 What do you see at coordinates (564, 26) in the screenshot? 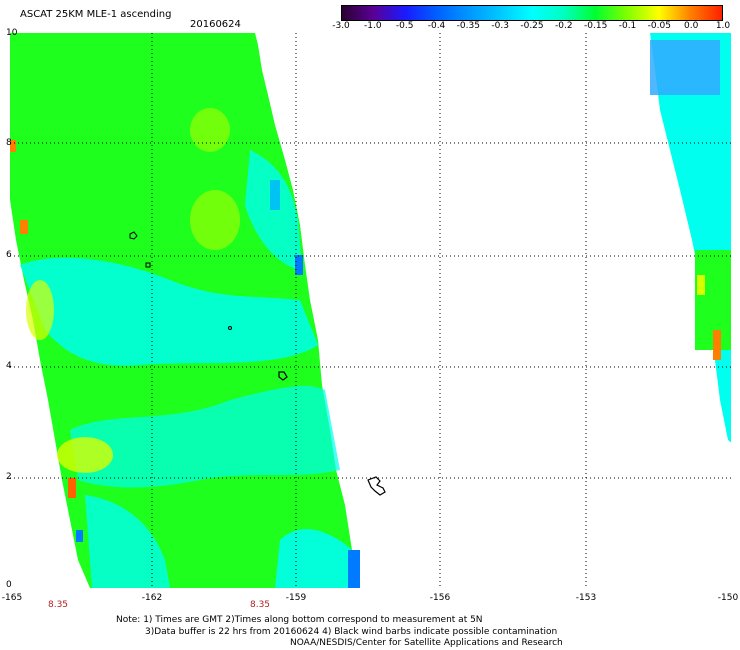
I see `colorbar-tick-label: -0.2` at bounding box center [564, 26].